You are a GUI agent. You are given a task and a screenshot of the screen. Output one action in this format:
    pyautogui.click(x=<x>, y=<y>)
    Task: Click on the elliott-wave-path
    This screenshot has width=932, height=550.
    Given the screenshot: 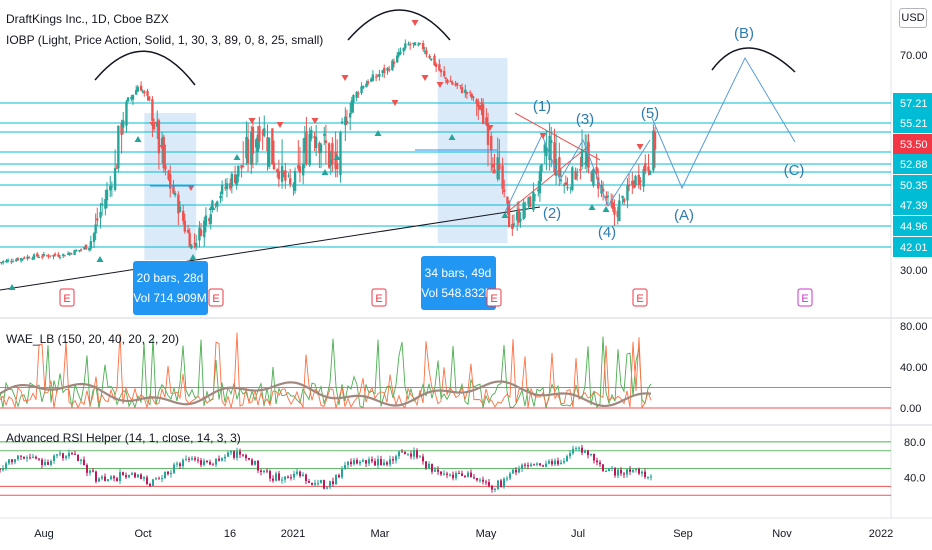 What is the action you would take?
    pyautogui.click(x=577, y=173)
    